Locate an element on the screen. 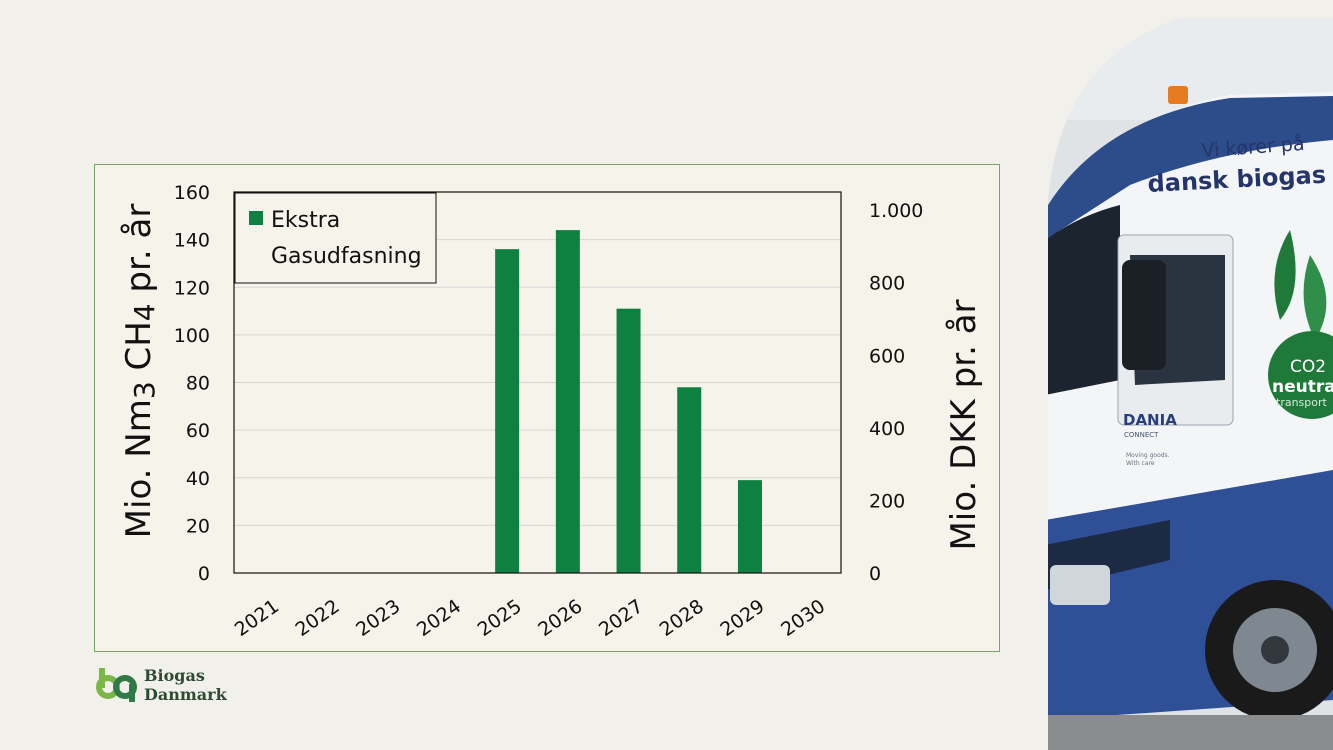 This screenshot has width=1333, height=750. logo-line2: Danmark is located at coordinates (185, 694).